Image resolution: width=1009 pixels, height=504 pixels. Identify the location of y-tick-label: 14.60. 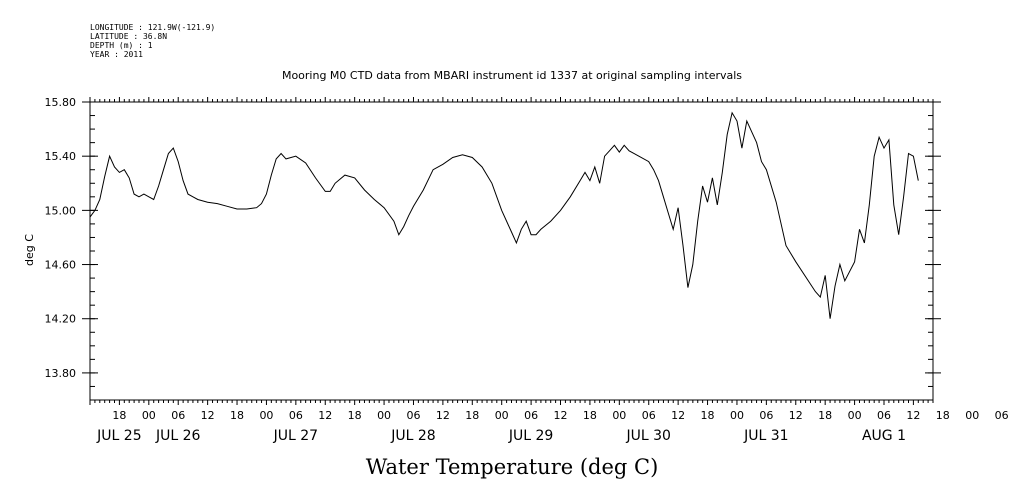
(61, 265).